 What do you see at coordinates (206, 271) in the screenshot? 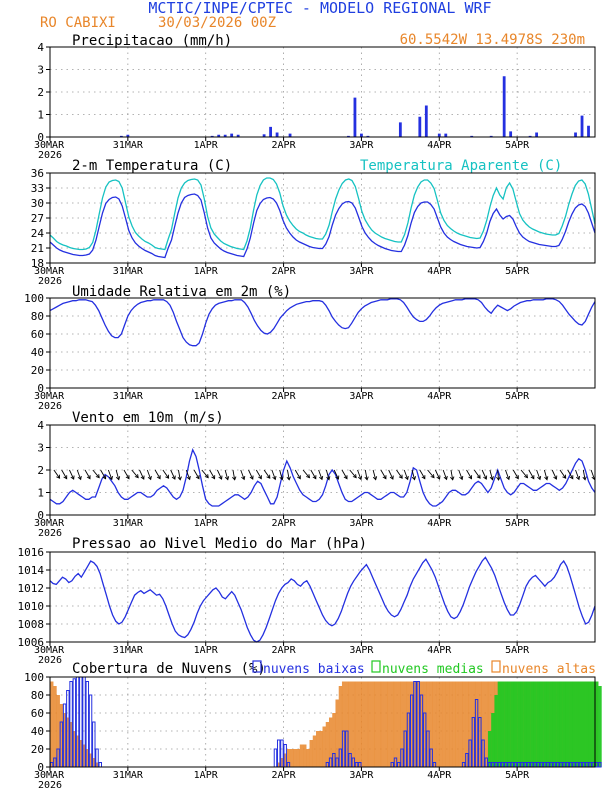
I see `temp-xtick-label: 1APR` at bounding box center [206, 271].